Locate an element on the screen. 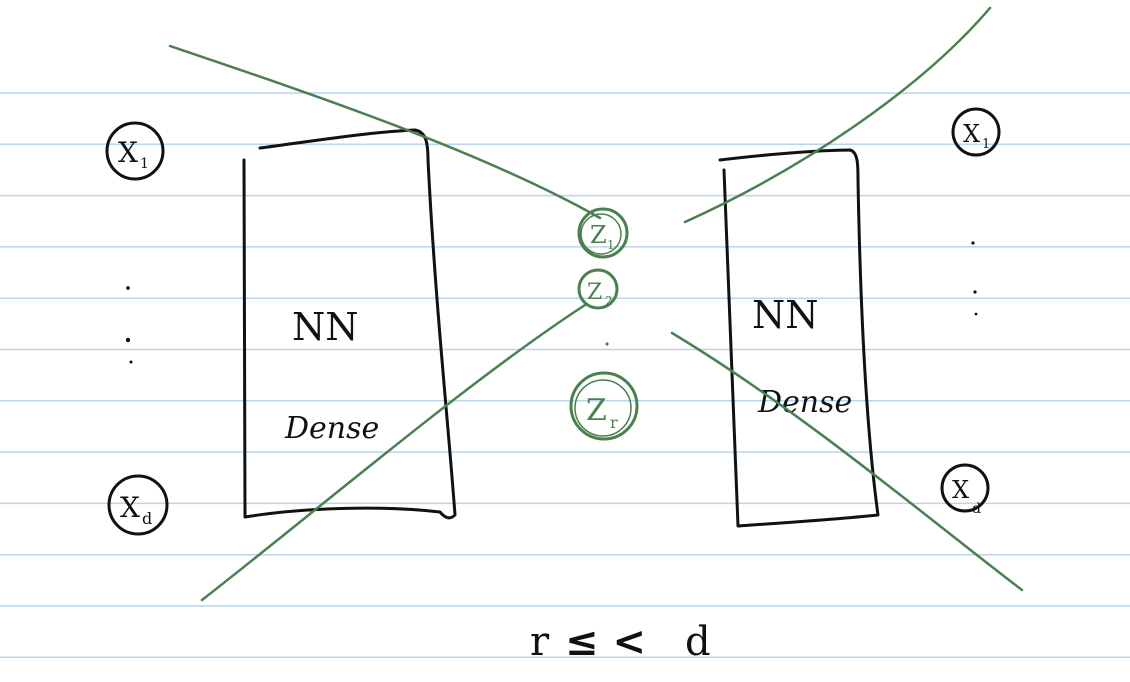 The height and width of the screenshot is (682, 1130). latent-z1-node: Z 1 is located at coordinates (603, 233).